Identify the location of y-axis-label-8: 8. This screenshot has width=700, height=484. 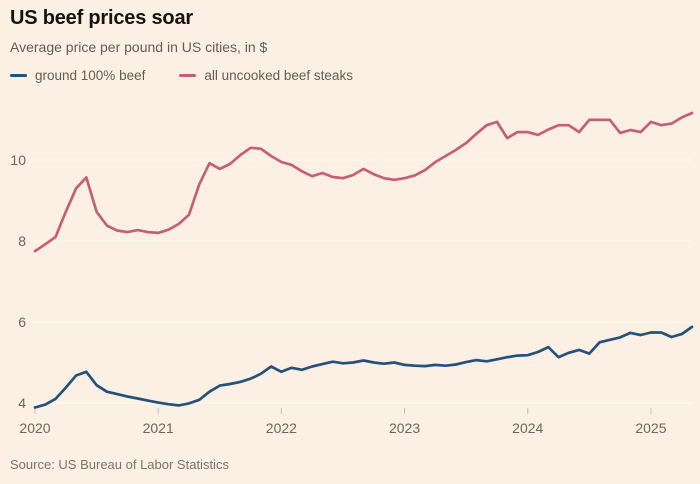
(22, 241).